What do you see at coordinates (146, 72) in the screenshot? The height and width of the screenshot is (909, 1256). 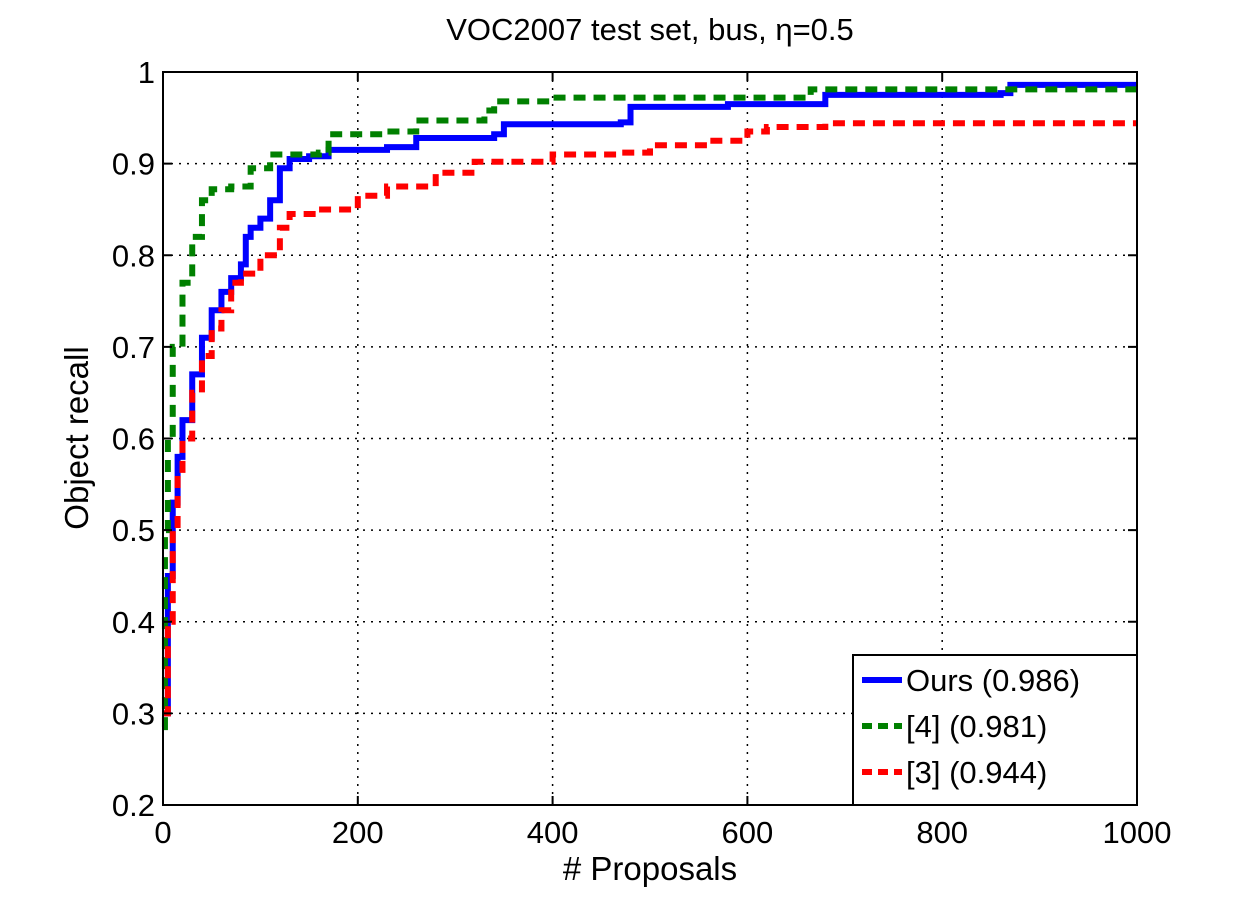 I see `y-tick-label: 1` at bounding box center [146, 72].